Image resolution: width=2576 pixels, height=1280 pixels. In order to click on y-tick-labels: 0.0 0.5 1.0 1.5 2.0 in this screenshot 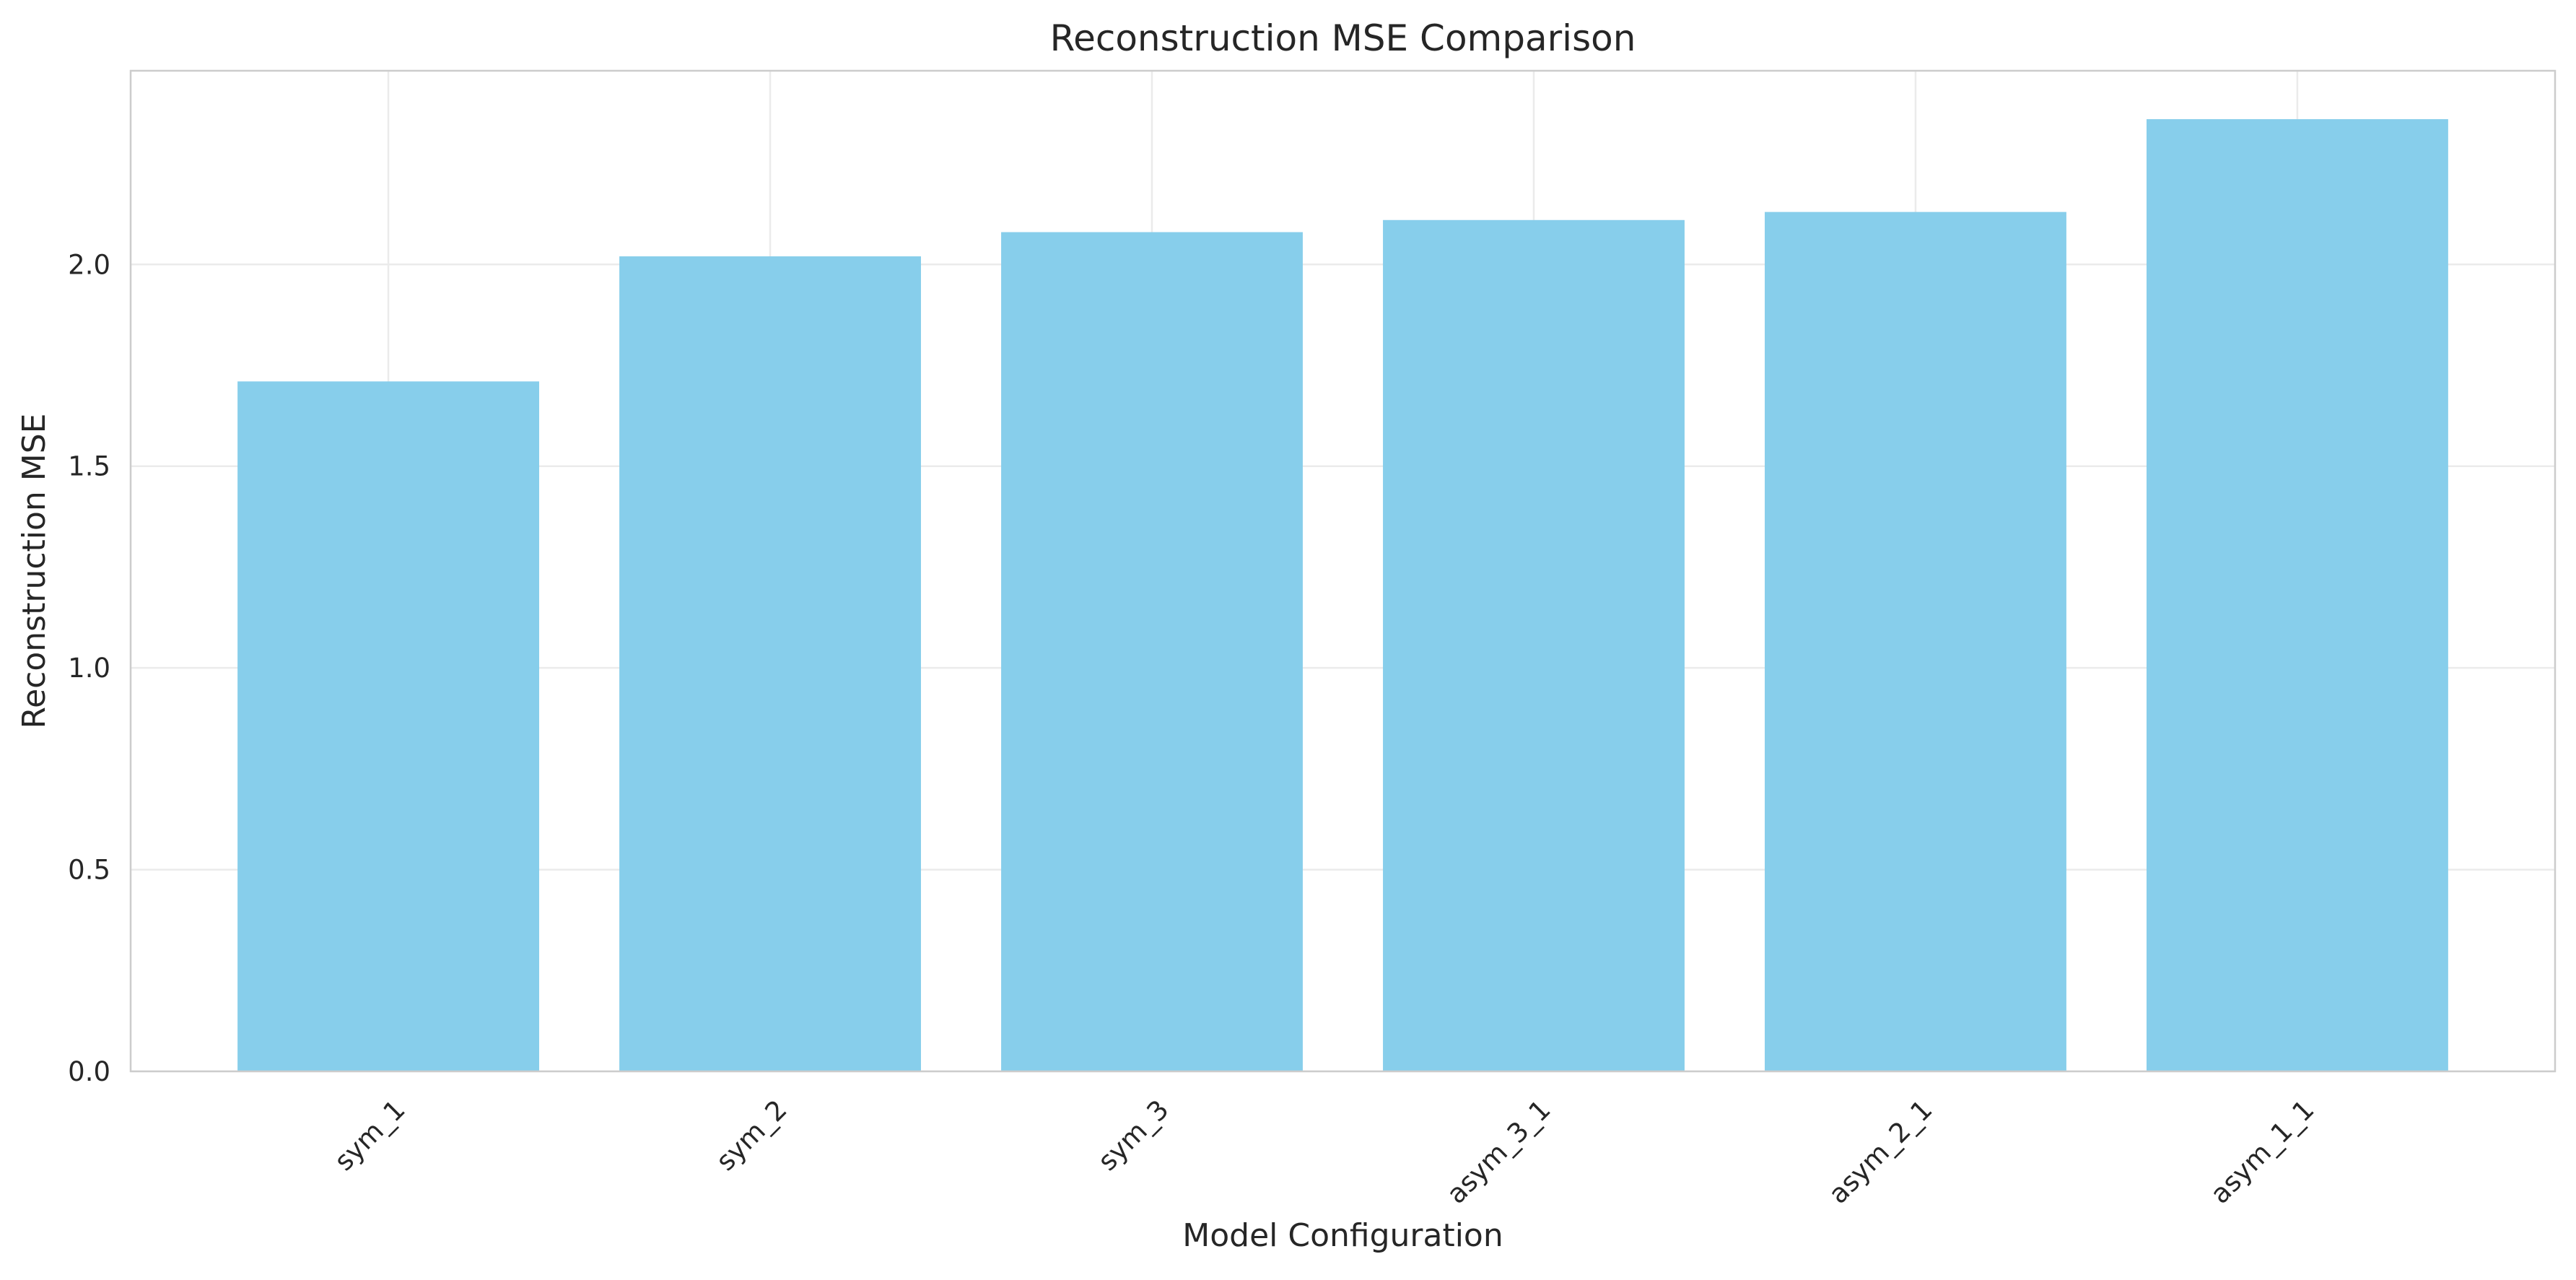, I will do `click(89, 668)`.